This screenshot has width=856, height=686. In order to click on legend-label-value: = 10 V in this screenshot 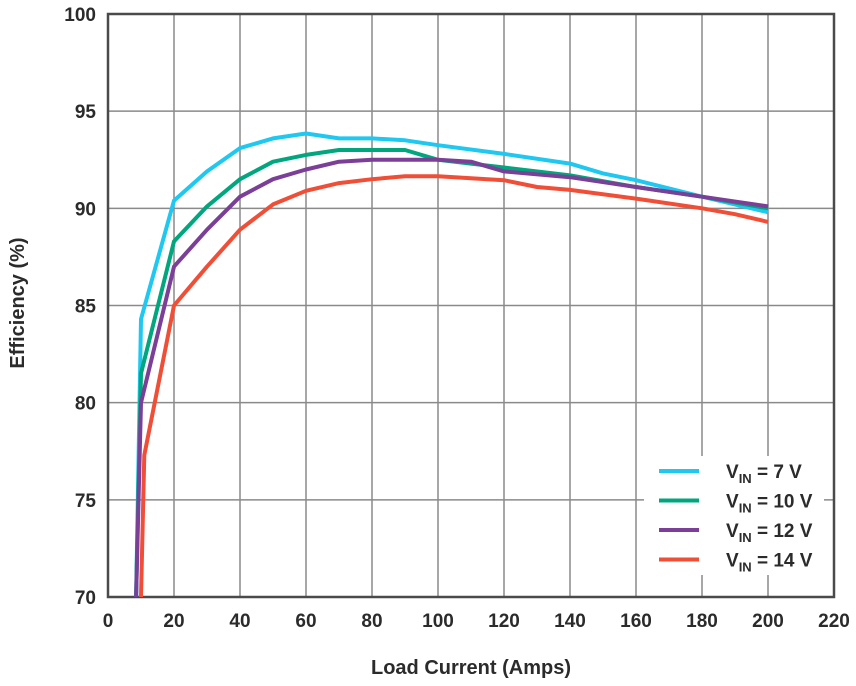, I will do `click(782, 502)`.